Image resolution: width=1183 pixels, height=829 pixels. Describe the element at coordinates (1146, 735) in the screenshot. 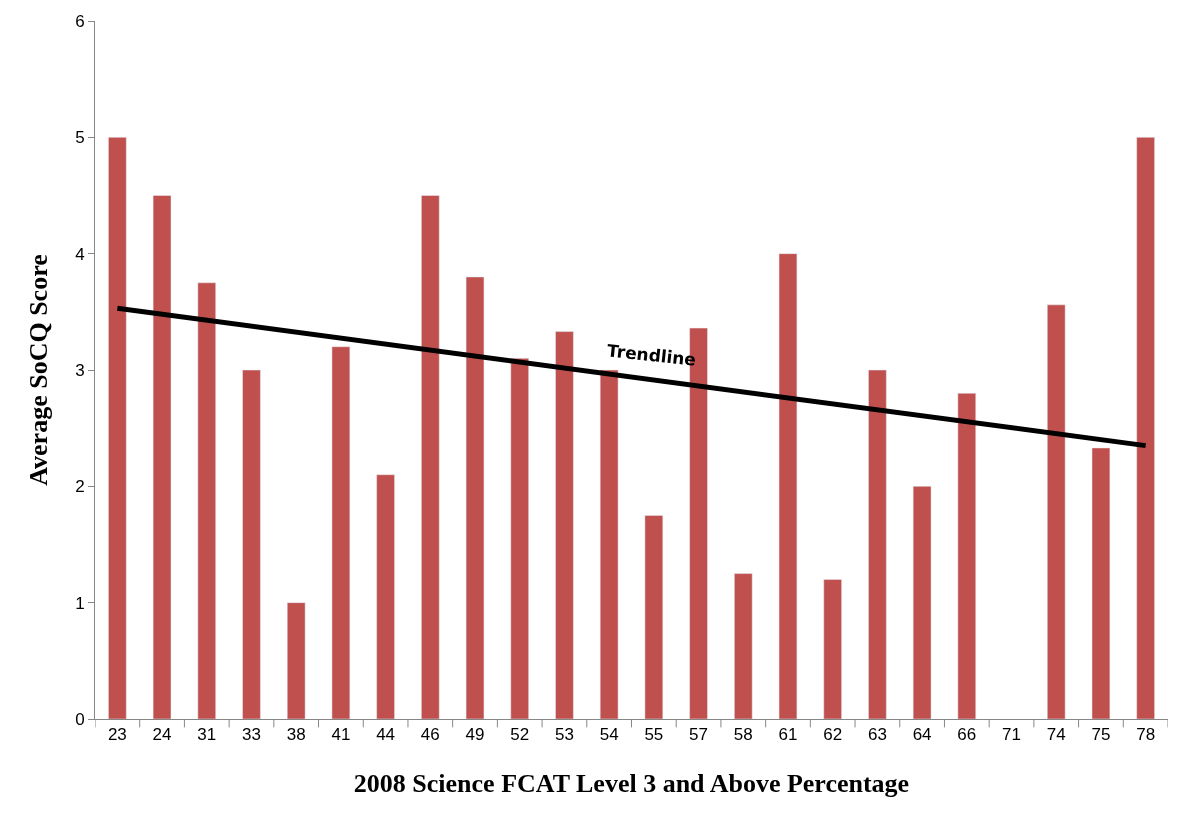

I see `x-tick-label: 78` at that location.